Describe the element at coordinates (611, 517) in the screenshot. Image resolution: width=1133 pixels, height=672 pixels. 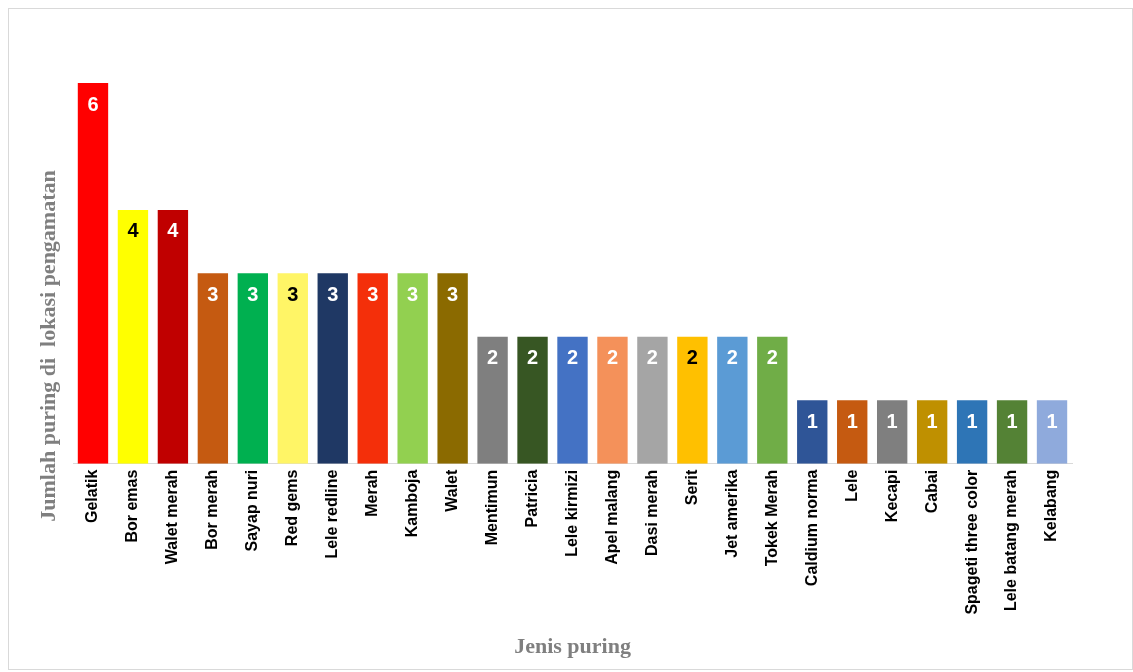
I see `x-tick-label: Apel malang` at that location.